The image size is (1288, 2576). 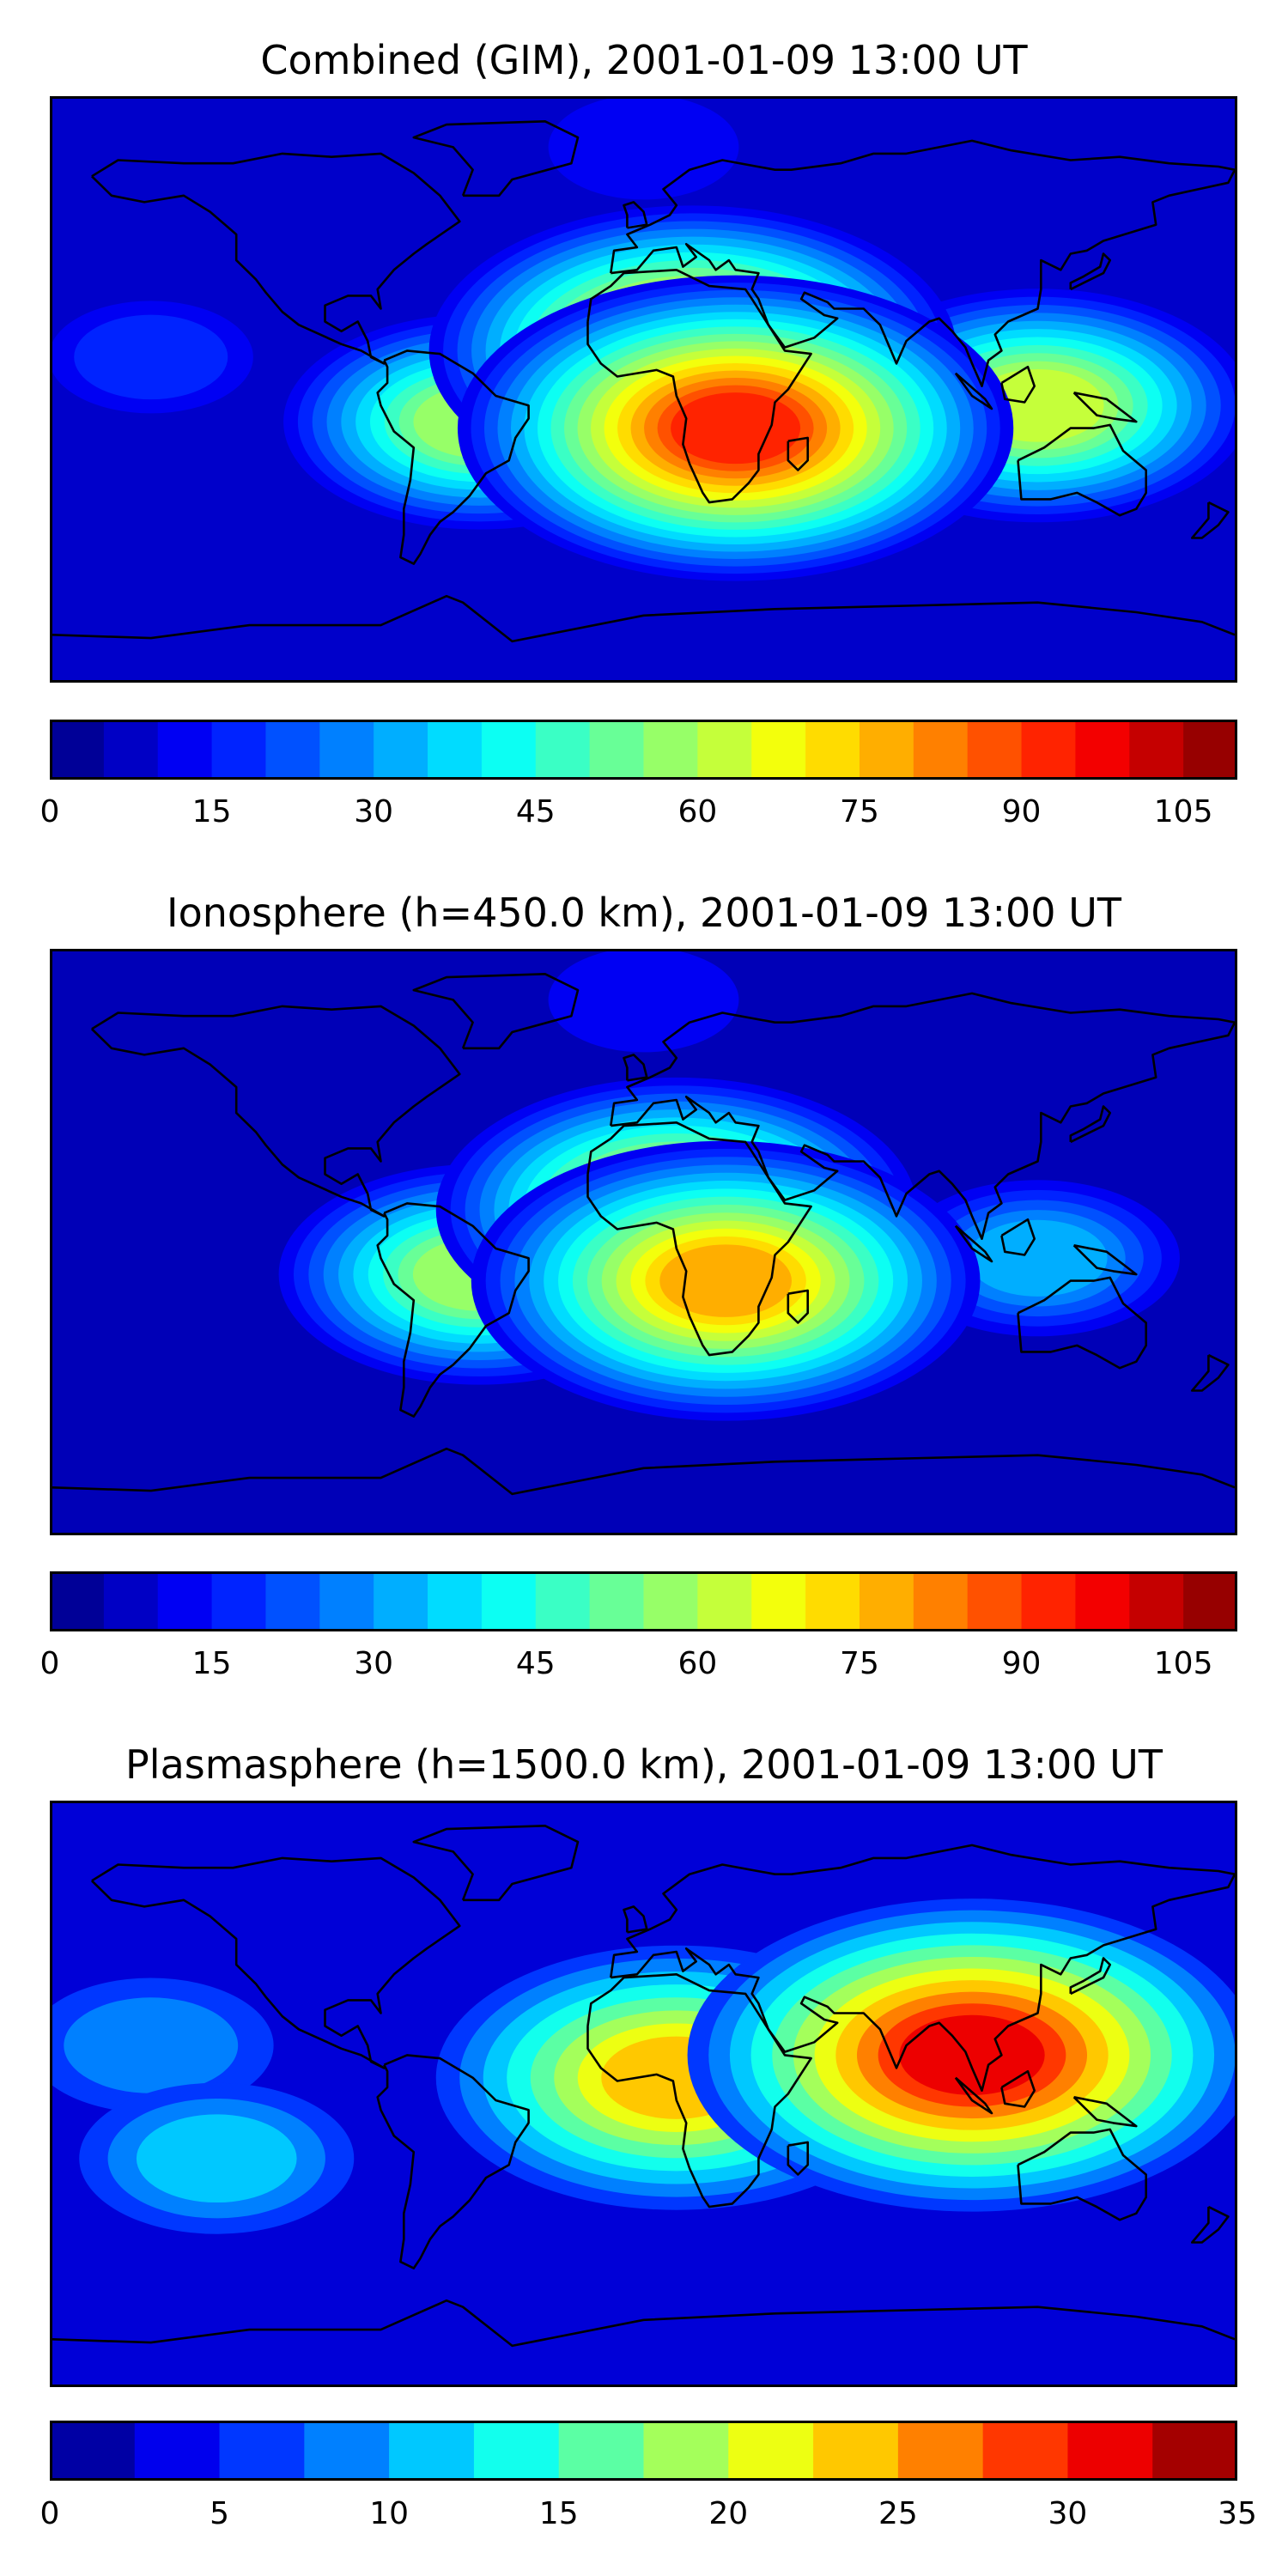 I want to click on colorbar-tick-label: 60, so click(x=697, y=1664).